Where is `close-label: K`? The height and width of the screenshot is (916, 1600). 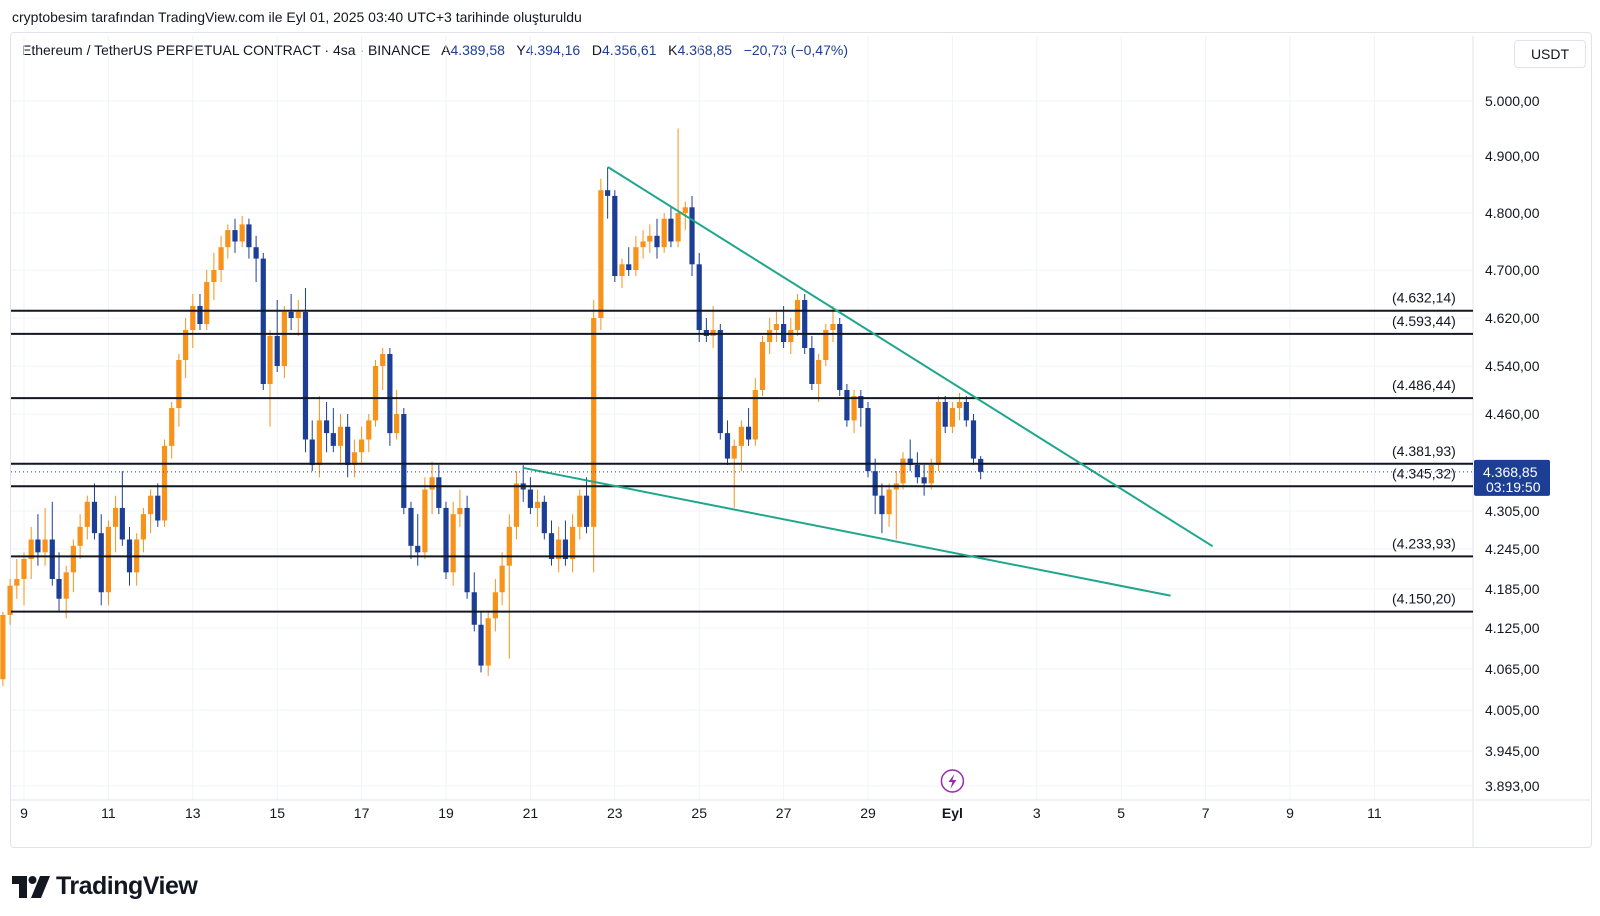
close-label: K is located at coordinates (673, 50).